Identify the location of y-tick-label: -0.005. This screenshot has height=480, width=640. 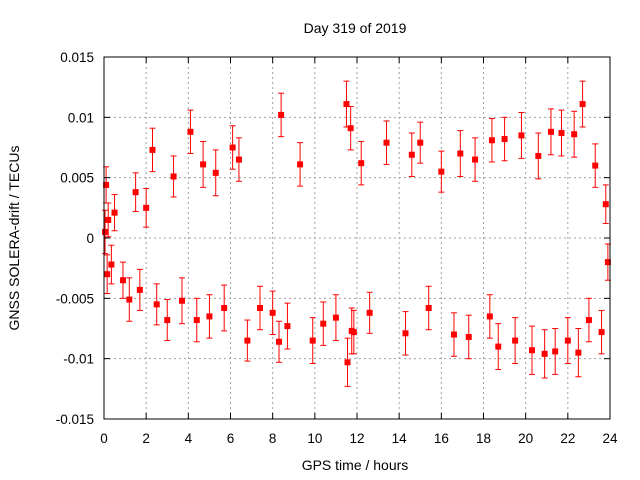
(75, 298).